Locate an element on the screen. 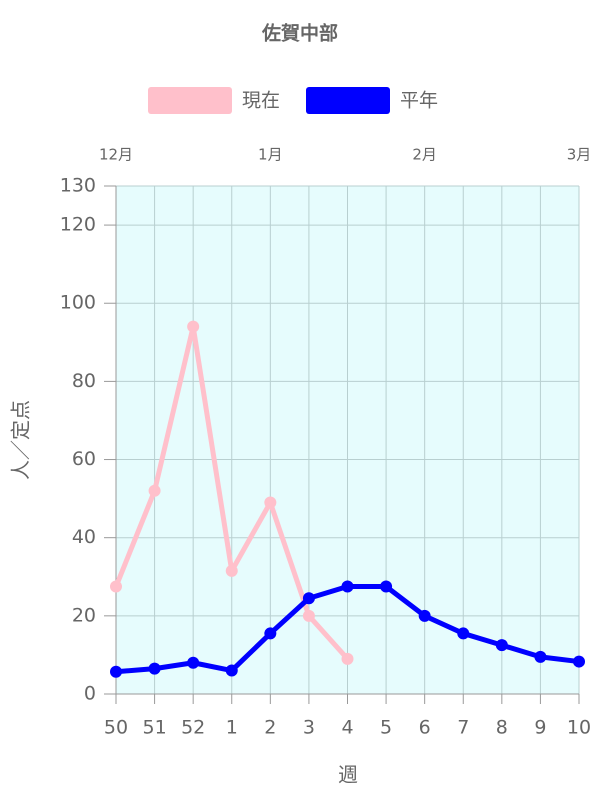 The image size is (600, 804). legend-label: 平年 is located at coordinates (419, 101).